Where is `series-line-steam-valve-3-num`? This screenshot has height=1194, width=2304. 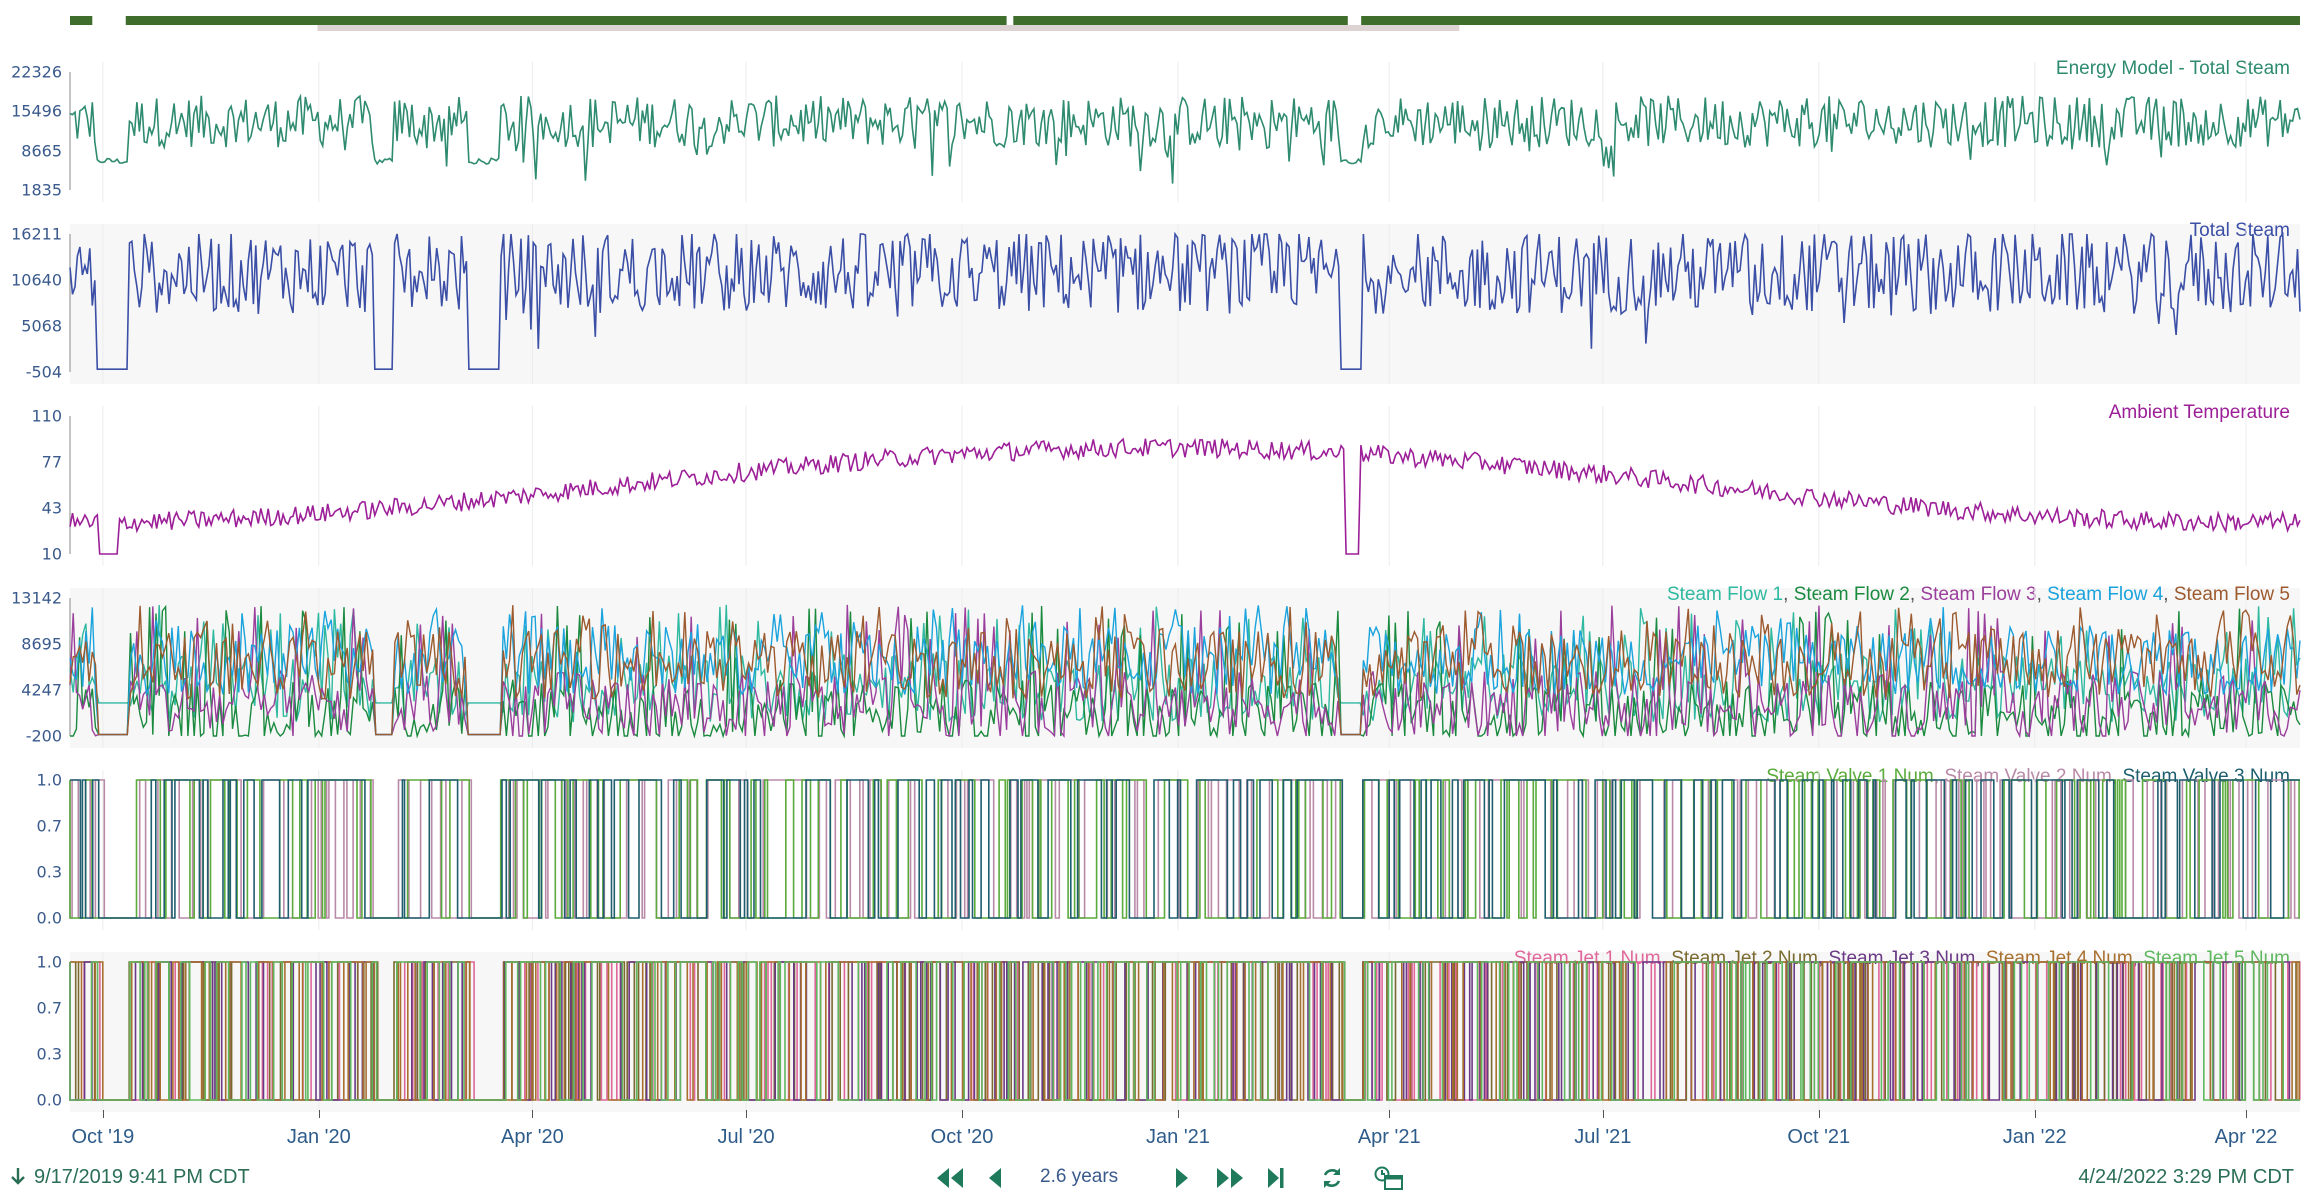 series-line-steam-valve-3-num is located at coordinates (1185, 849).